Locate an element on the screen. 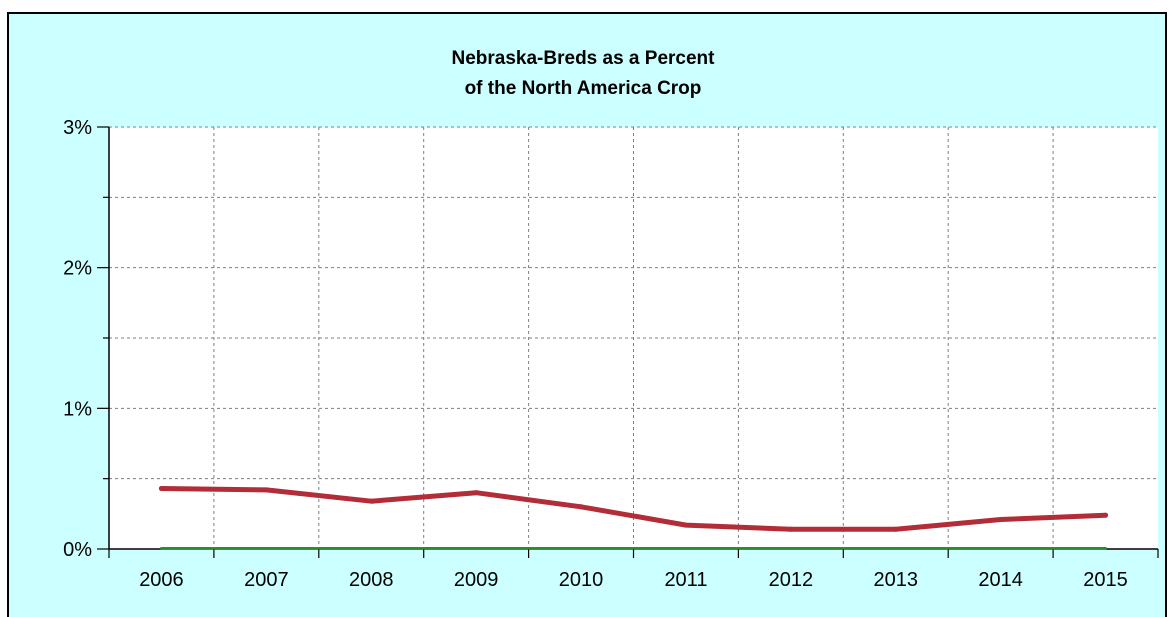  y-tick-label: 2% is located at coordinates (77, 269).